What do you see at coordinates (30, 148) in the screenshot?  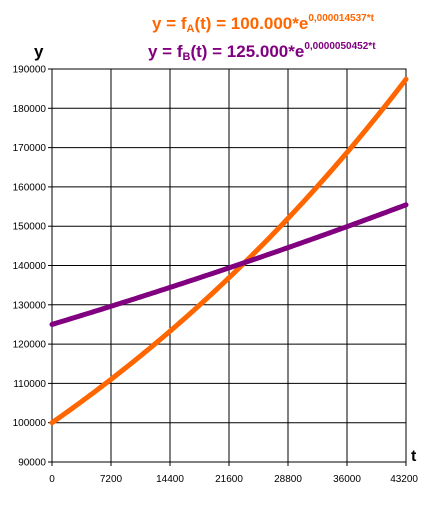 I see `y-tick-label: 170000` at bounding box center [30, 148].